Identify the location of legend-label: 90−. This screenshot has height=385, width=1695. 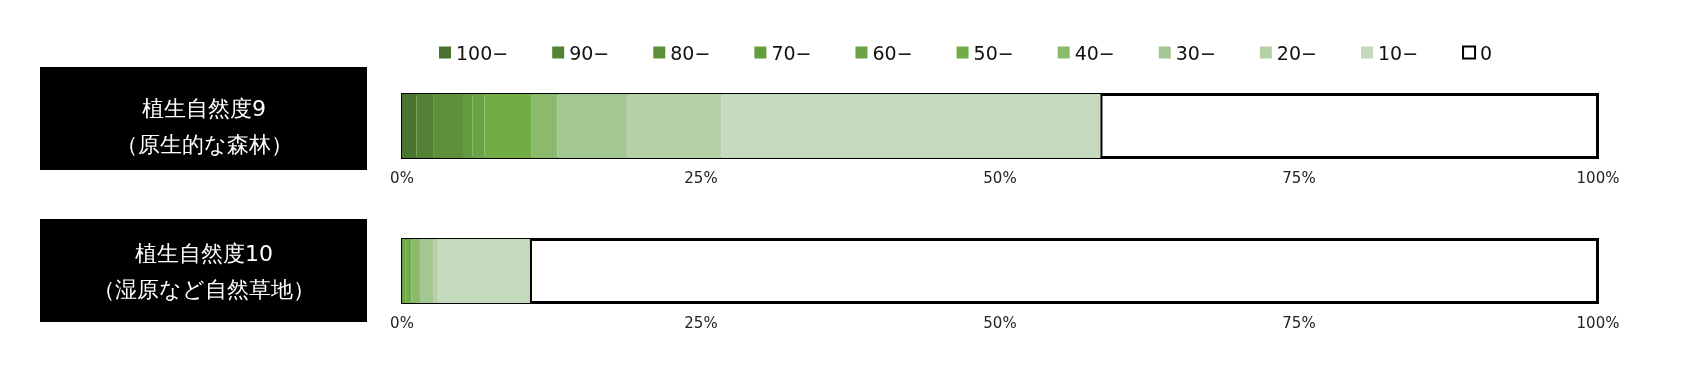
(589, 52).